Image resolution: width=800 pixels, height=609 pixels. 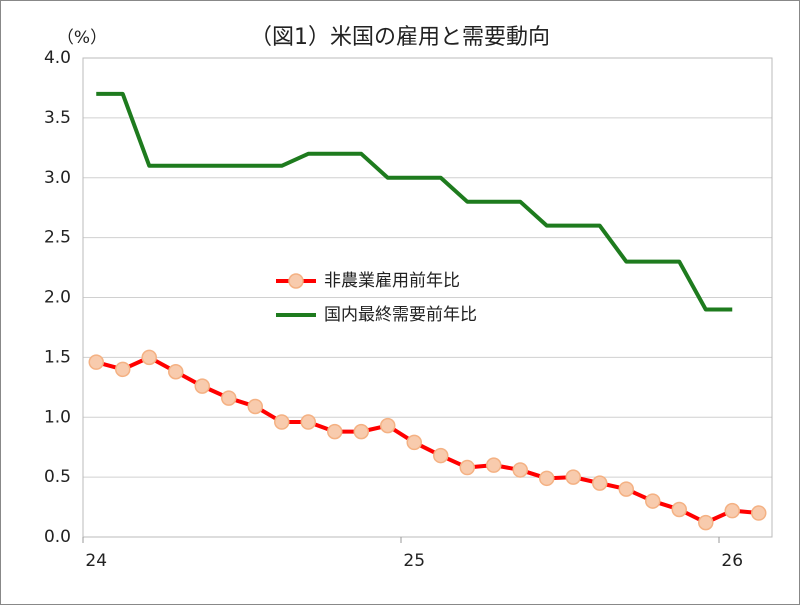 What do you see at coordinates (392, 281) in the screenshot?
I see `legend-label: 非農業雇用前年比` at bounding box center [392, 281].